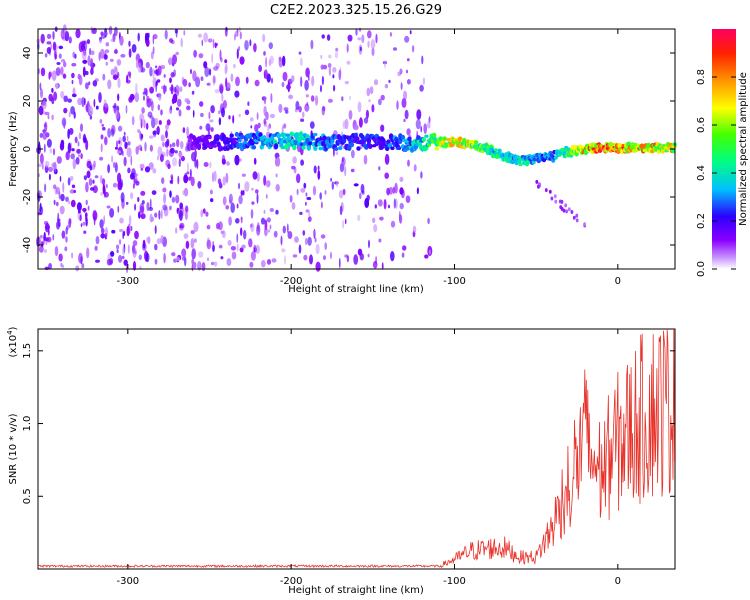 This screenshot has height=600, width=750. I want to click on y-tick-label: 1.5, so click(27, 351).